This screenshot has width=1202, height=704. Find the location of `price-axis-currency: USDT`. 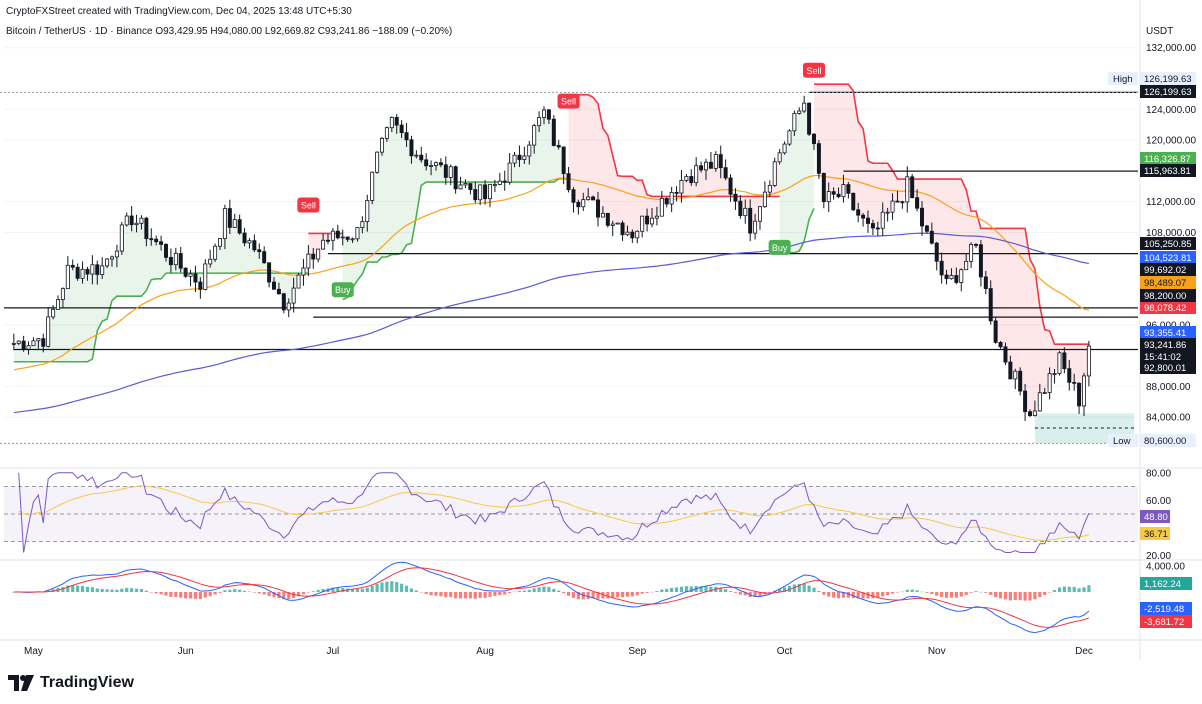

price-axis-currency: USDT is located at coordinates (1160, 31).